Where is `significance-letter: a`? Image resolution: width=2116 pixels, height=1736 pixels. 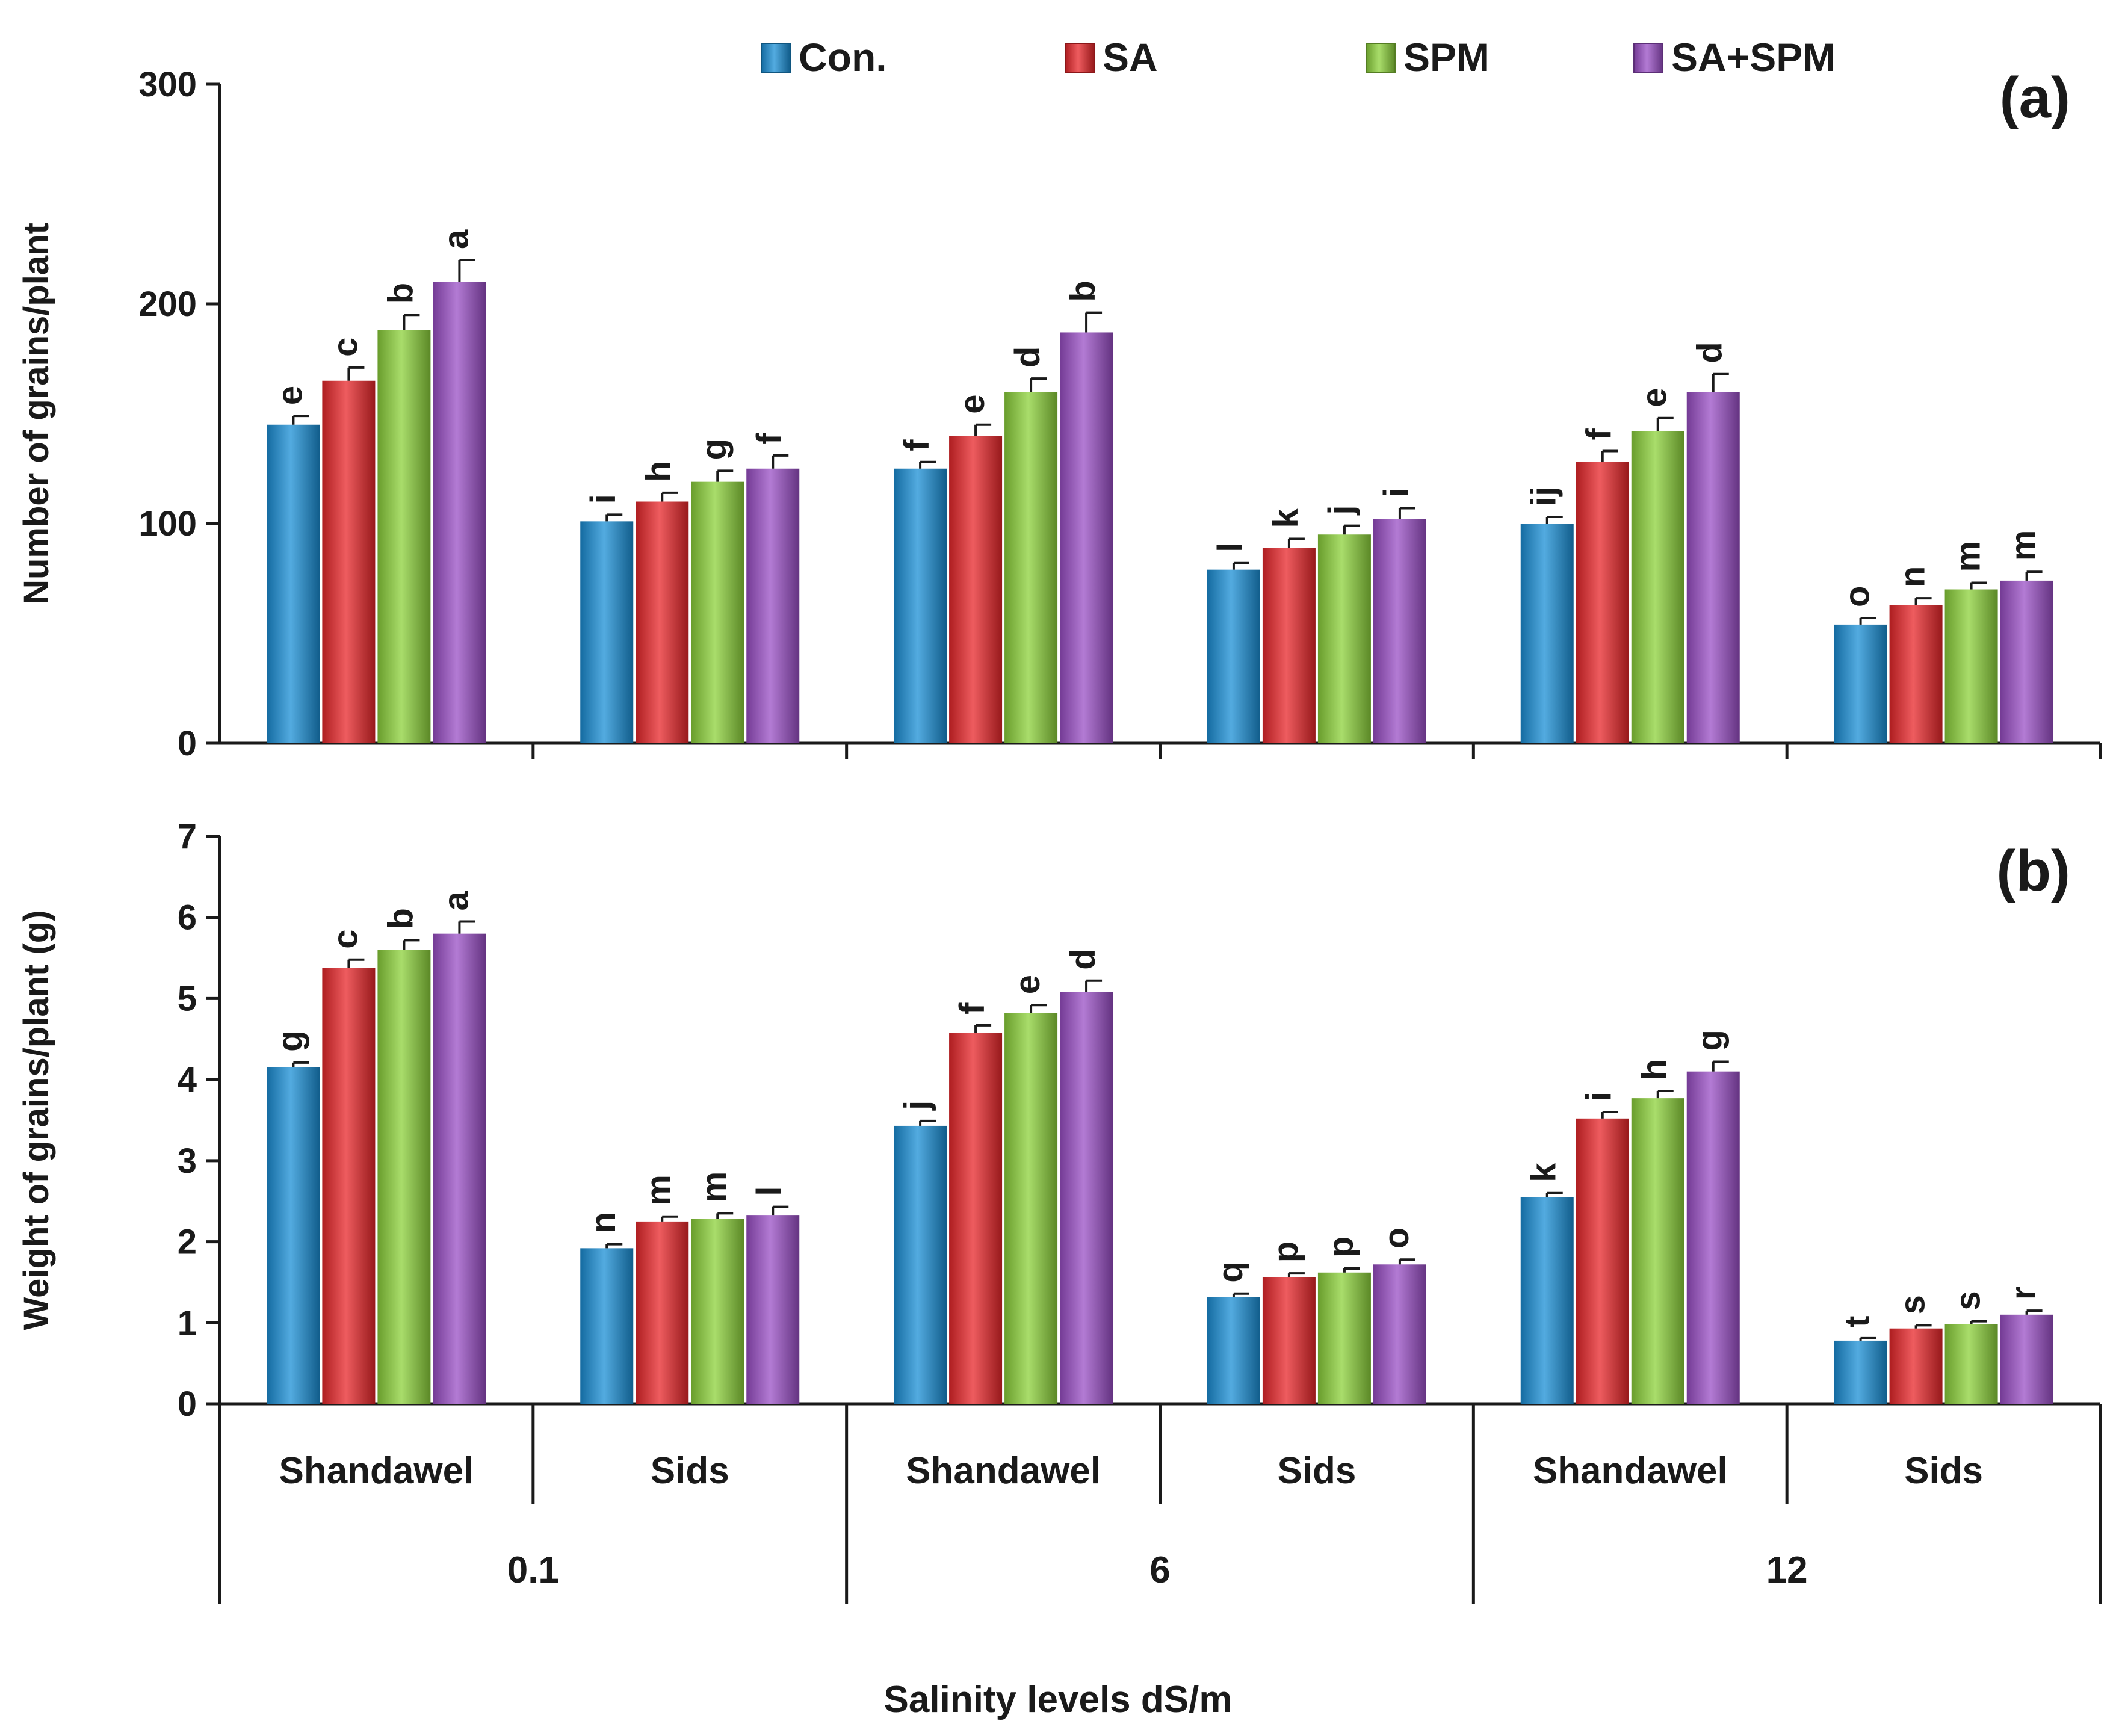 significance-letter: a is located at coordinates (455, 239).